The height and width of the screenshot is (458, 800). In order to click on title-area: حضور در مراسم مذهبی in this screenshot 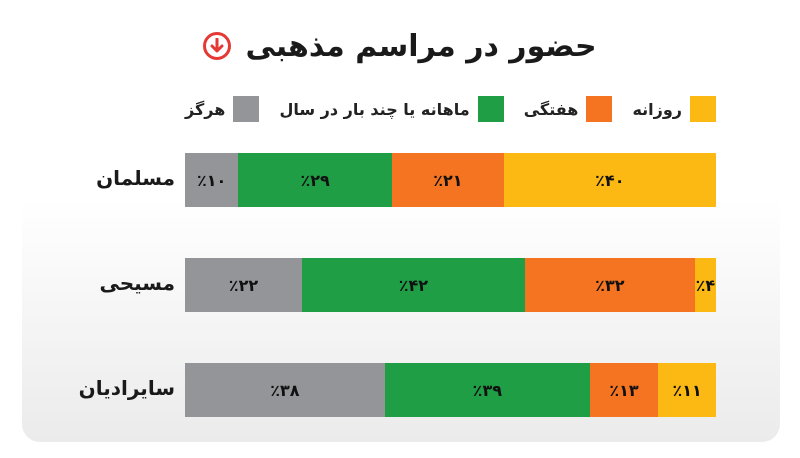, I will do `click(400, 46)`.